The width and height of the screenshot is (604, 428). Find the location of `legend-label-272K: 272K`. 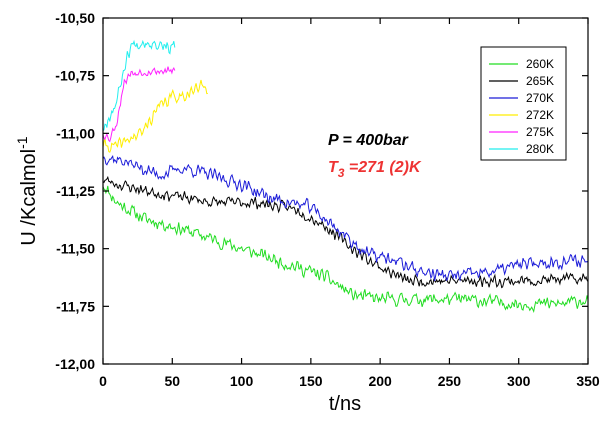

legend-label-272K: 272K is located at coordinates (540, 115).